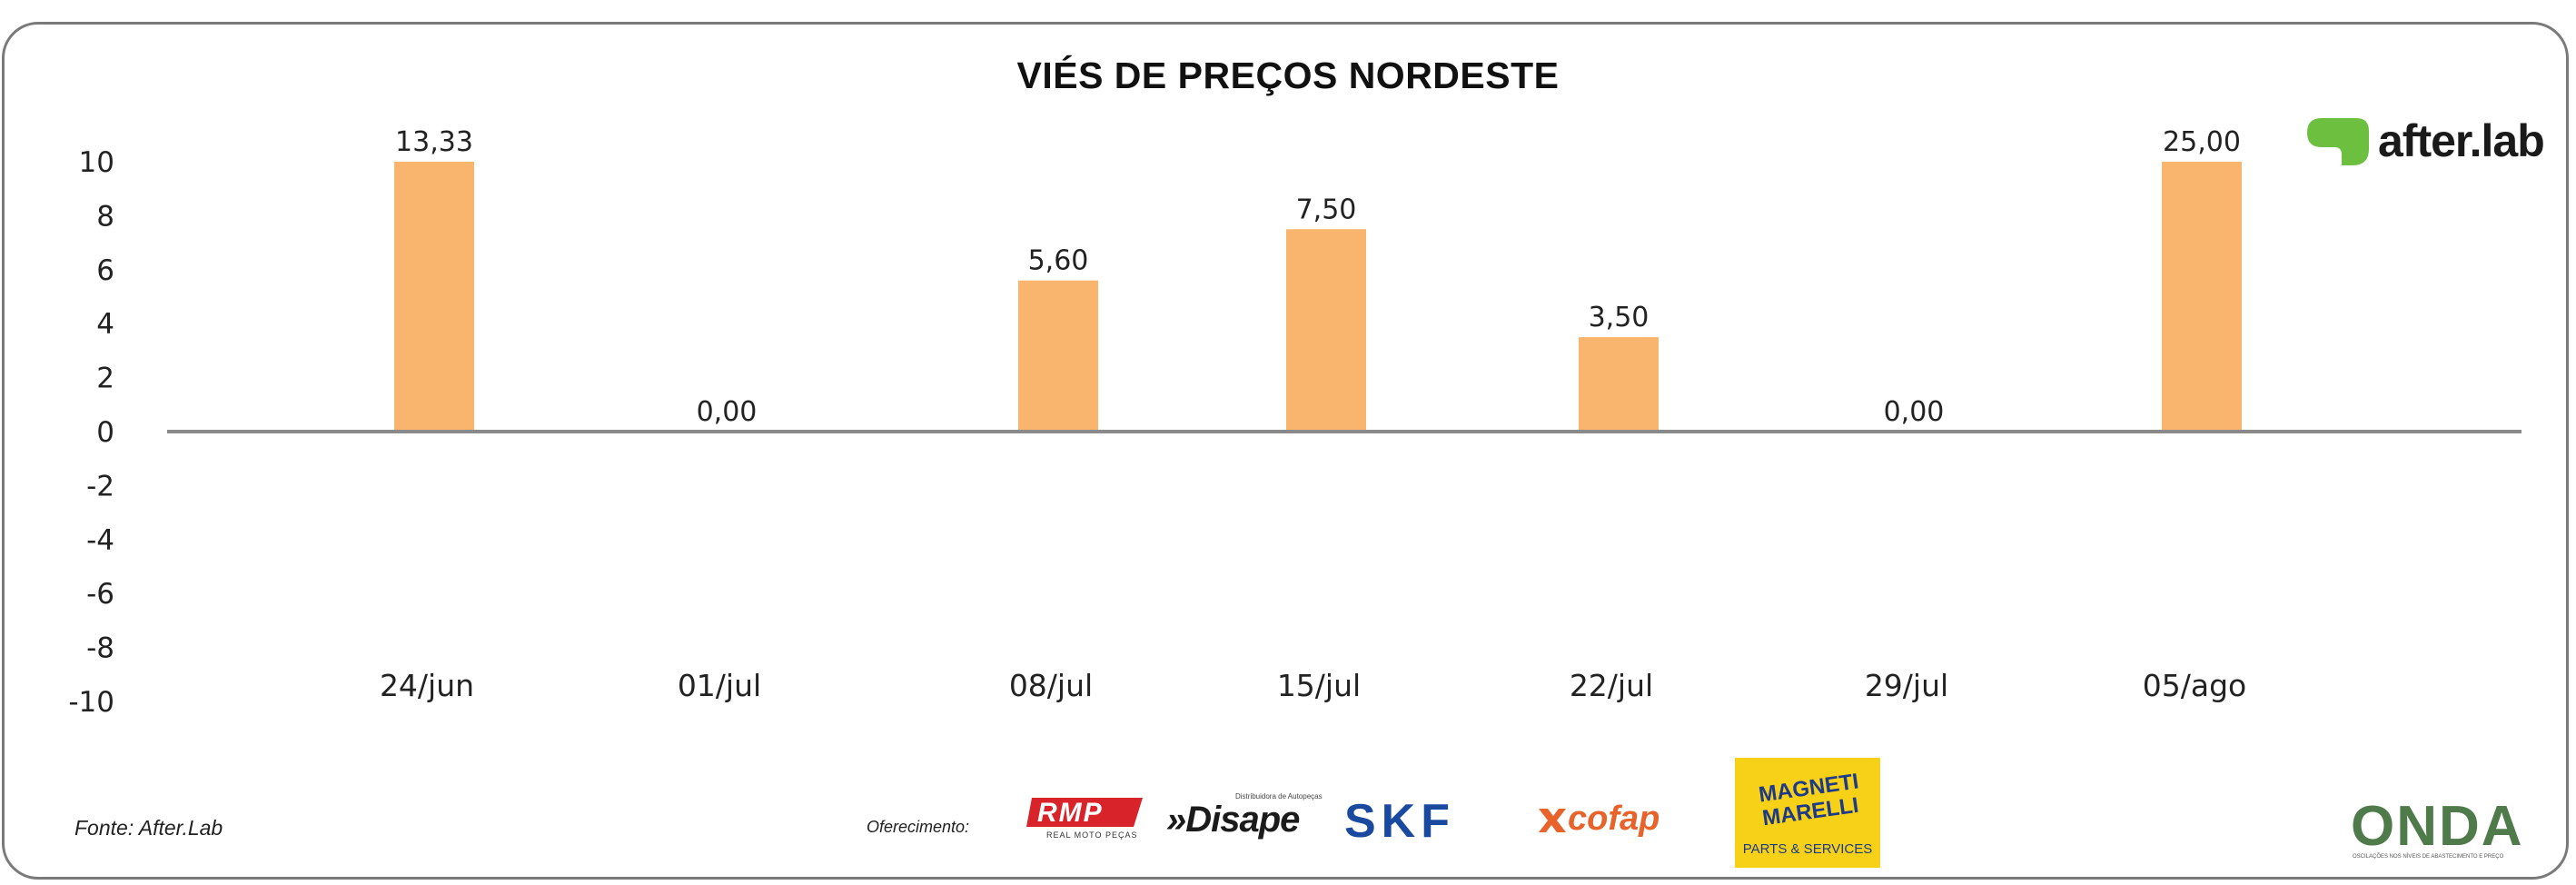 The image size is (2576, 885). Describe the element at coordinates (1906, 685) in the screenshot. I see `x-tick-label: 29/jul` at that location.